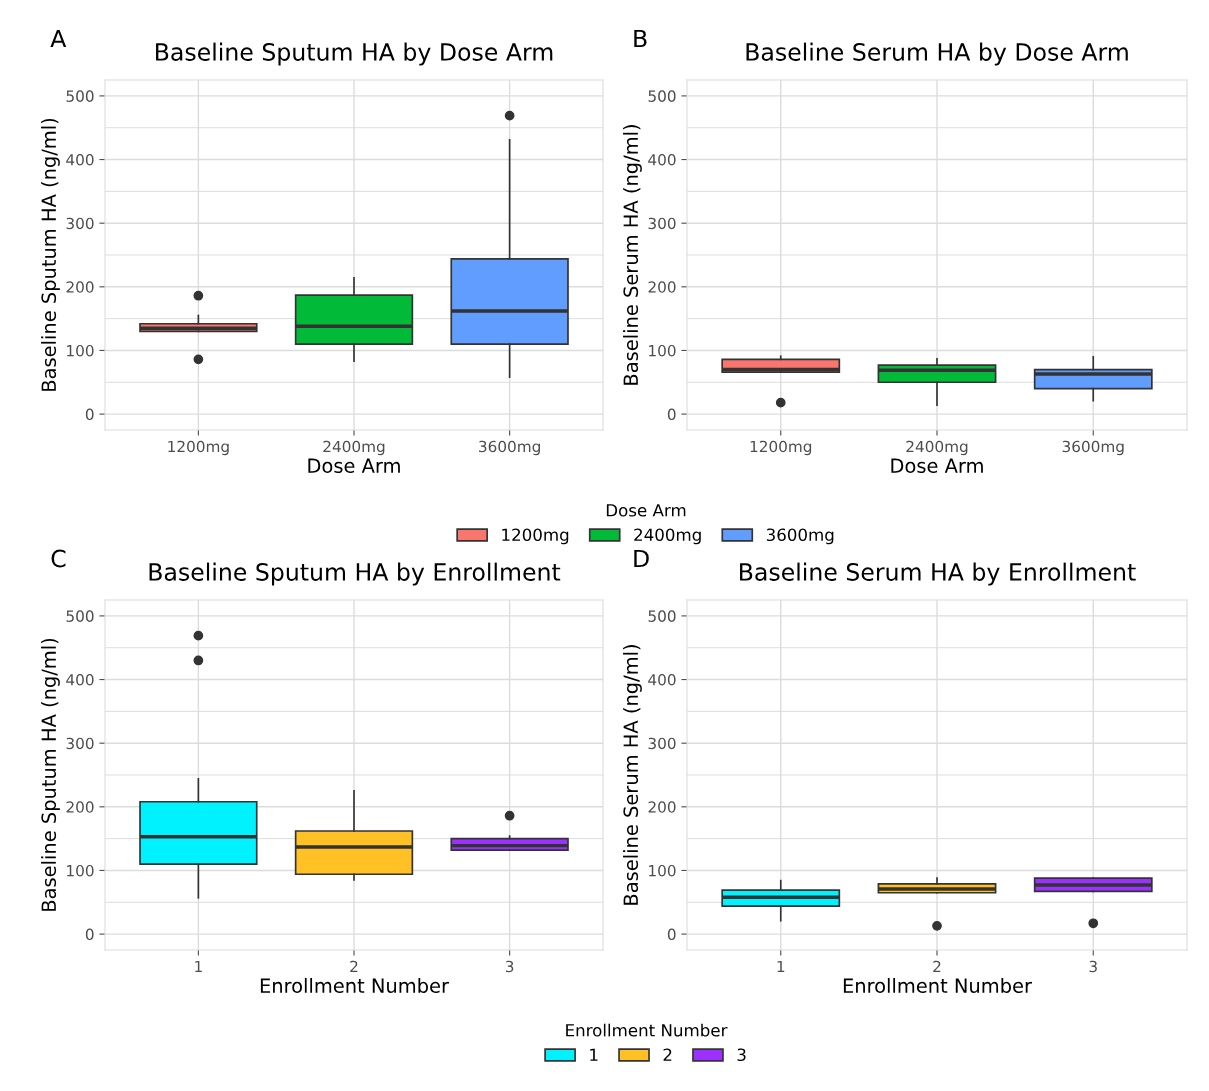  Describe the element at coordinates (594, 1054) in the screenshot. I see `legend-label: 1` at that location.